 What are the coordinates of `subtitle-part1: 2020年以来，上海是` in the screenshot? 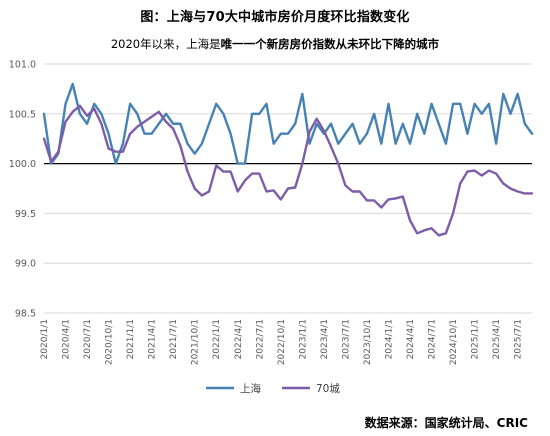 It's located at (165, 44).